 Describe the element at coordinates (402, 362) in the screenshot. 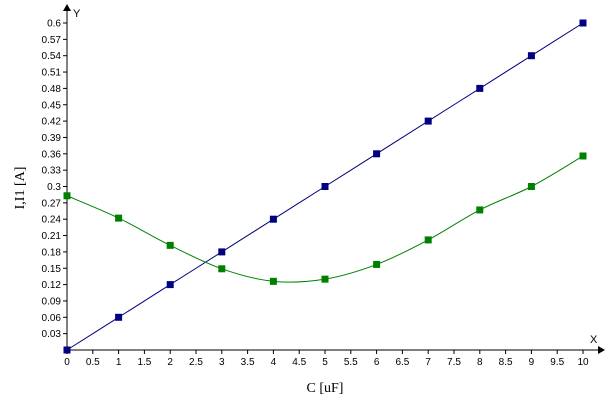

I see `x-tick-label: 6.5` at that location.